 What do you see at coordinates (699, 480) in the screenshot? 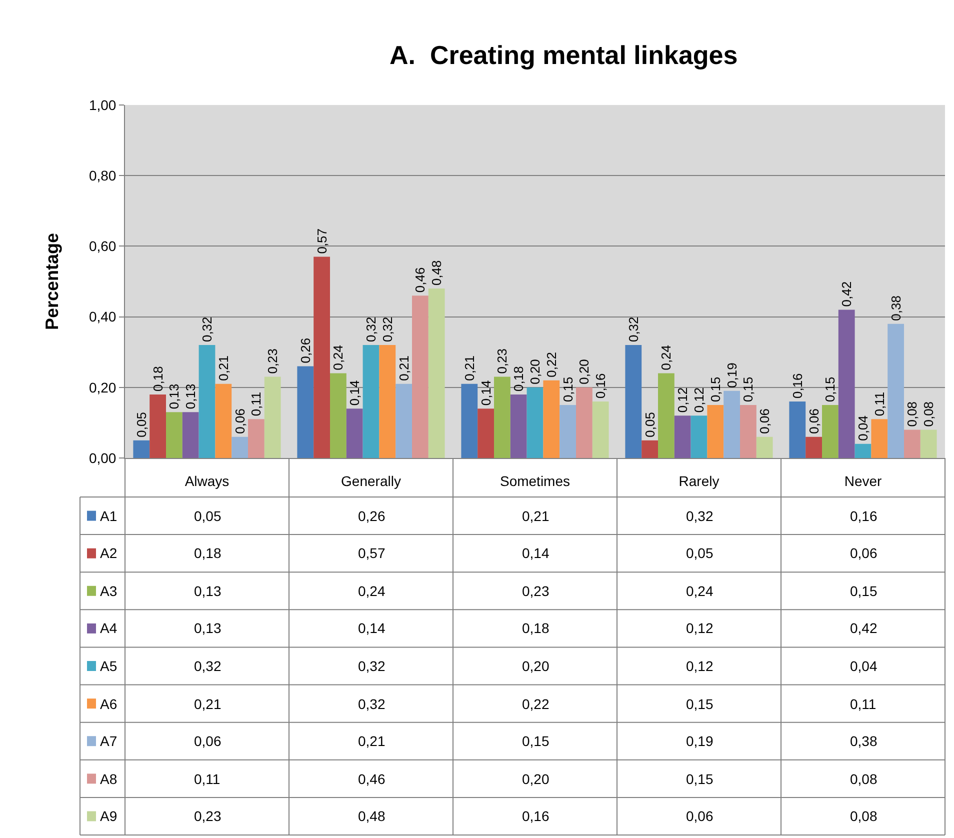
I see `x-tick-label: Rarely` at bounding box center [699, 480].